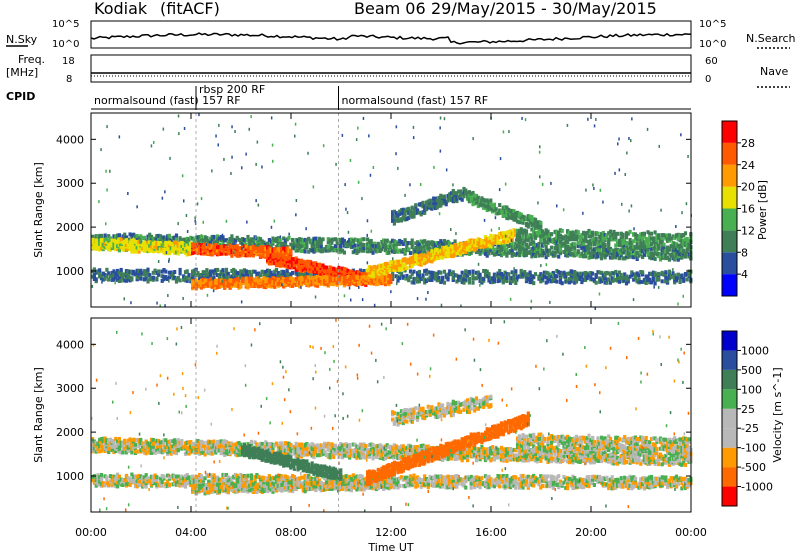 The width and height of the screenshot is (800, 558). What do you see at coordinates (391, 38) in the screenshot?
I see `nsky-trace` at bounding box center [391, 38].